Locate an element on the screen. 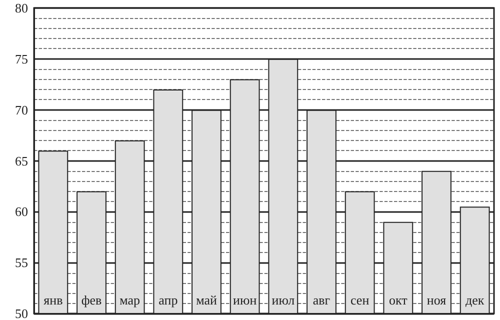 The width and height of the screenshot is (500, 320). y-tick-label: 70 is located at coordinates (21, 110).